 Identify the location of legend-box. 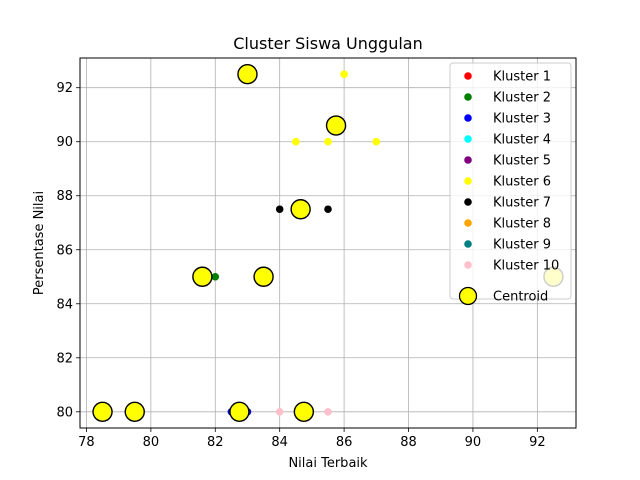
(510, 181).